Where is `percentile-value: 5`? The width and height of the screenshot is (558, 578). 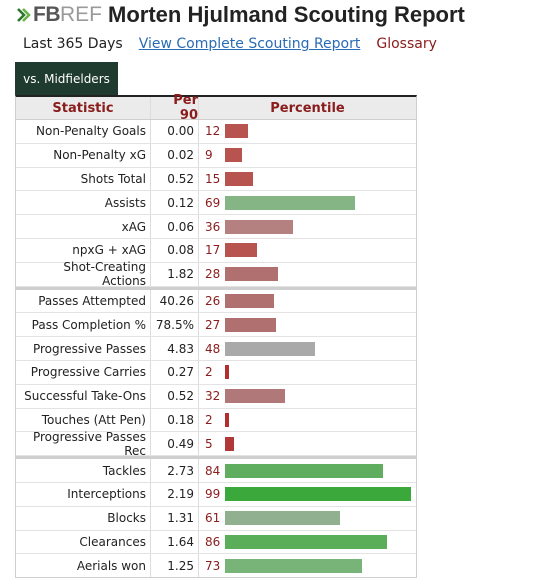 percentile-value: 5 is located at coordinates (209, 443).